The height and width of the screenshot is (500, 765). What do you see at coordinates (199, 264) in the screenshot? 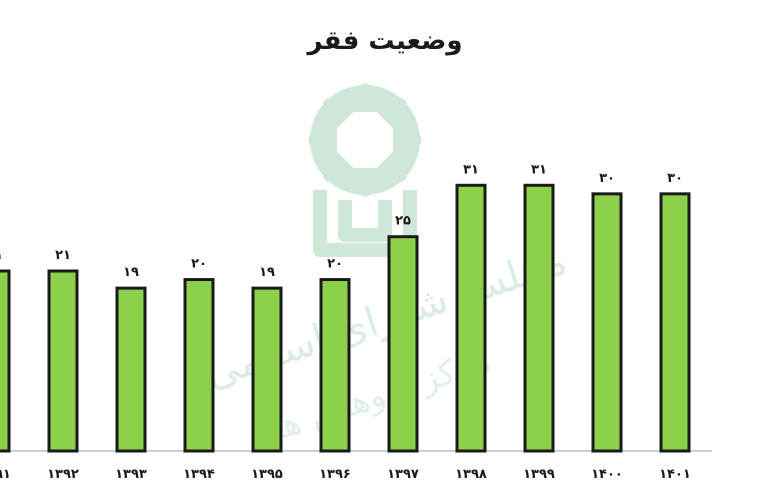
I see `value-label-3: ۲۰` at bounding box center [199, 264].